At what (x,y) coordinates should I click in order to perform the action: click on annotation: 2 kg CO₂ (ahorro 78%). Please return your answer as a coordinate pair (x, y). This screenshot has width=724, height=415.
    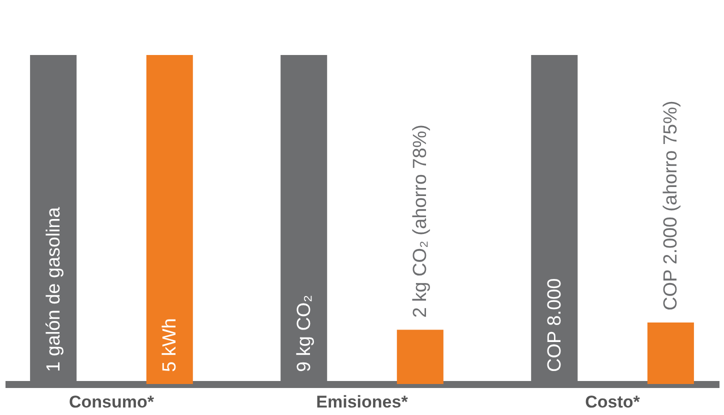
    Looking at the image, I should click on (421, 221).